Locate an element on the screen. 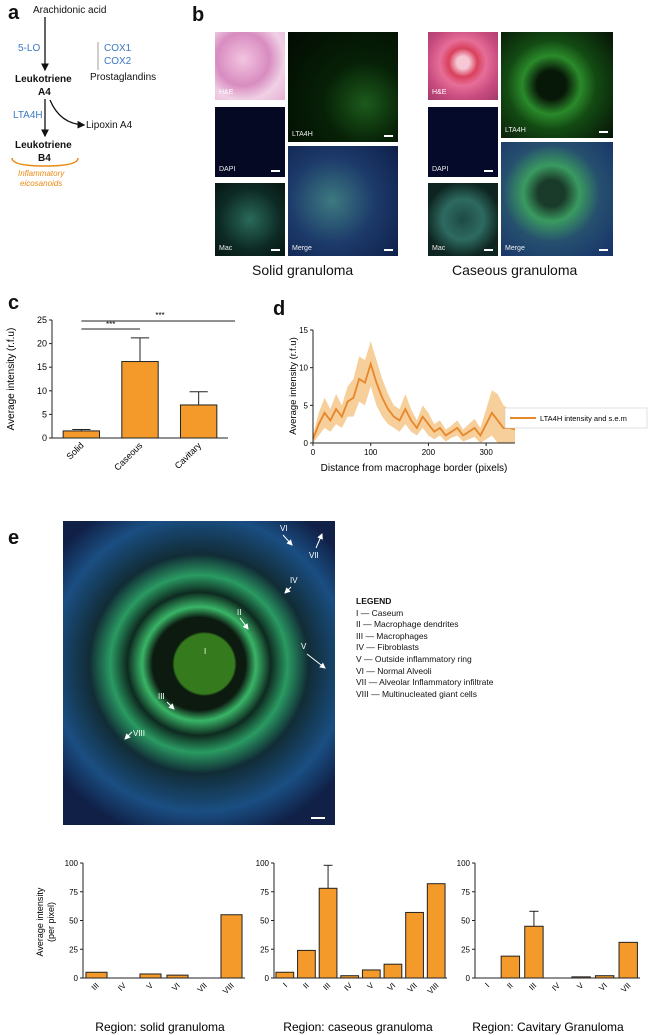 The width and height of the screenshot is (650, 1035). y-tick-label: 5 is located at coordinates (306, 405).